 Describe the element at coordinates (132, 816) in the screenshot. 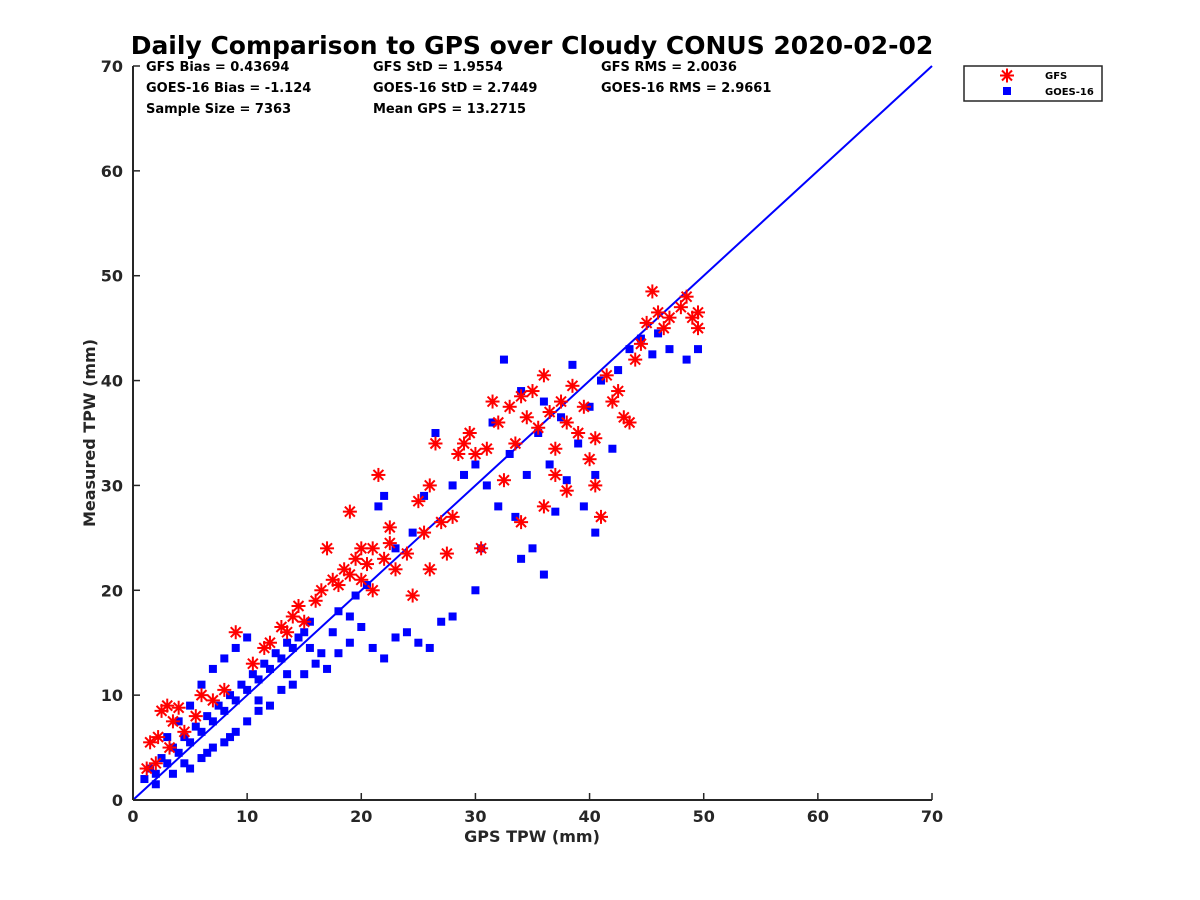

I see `x-tick-label: 0` at that location.